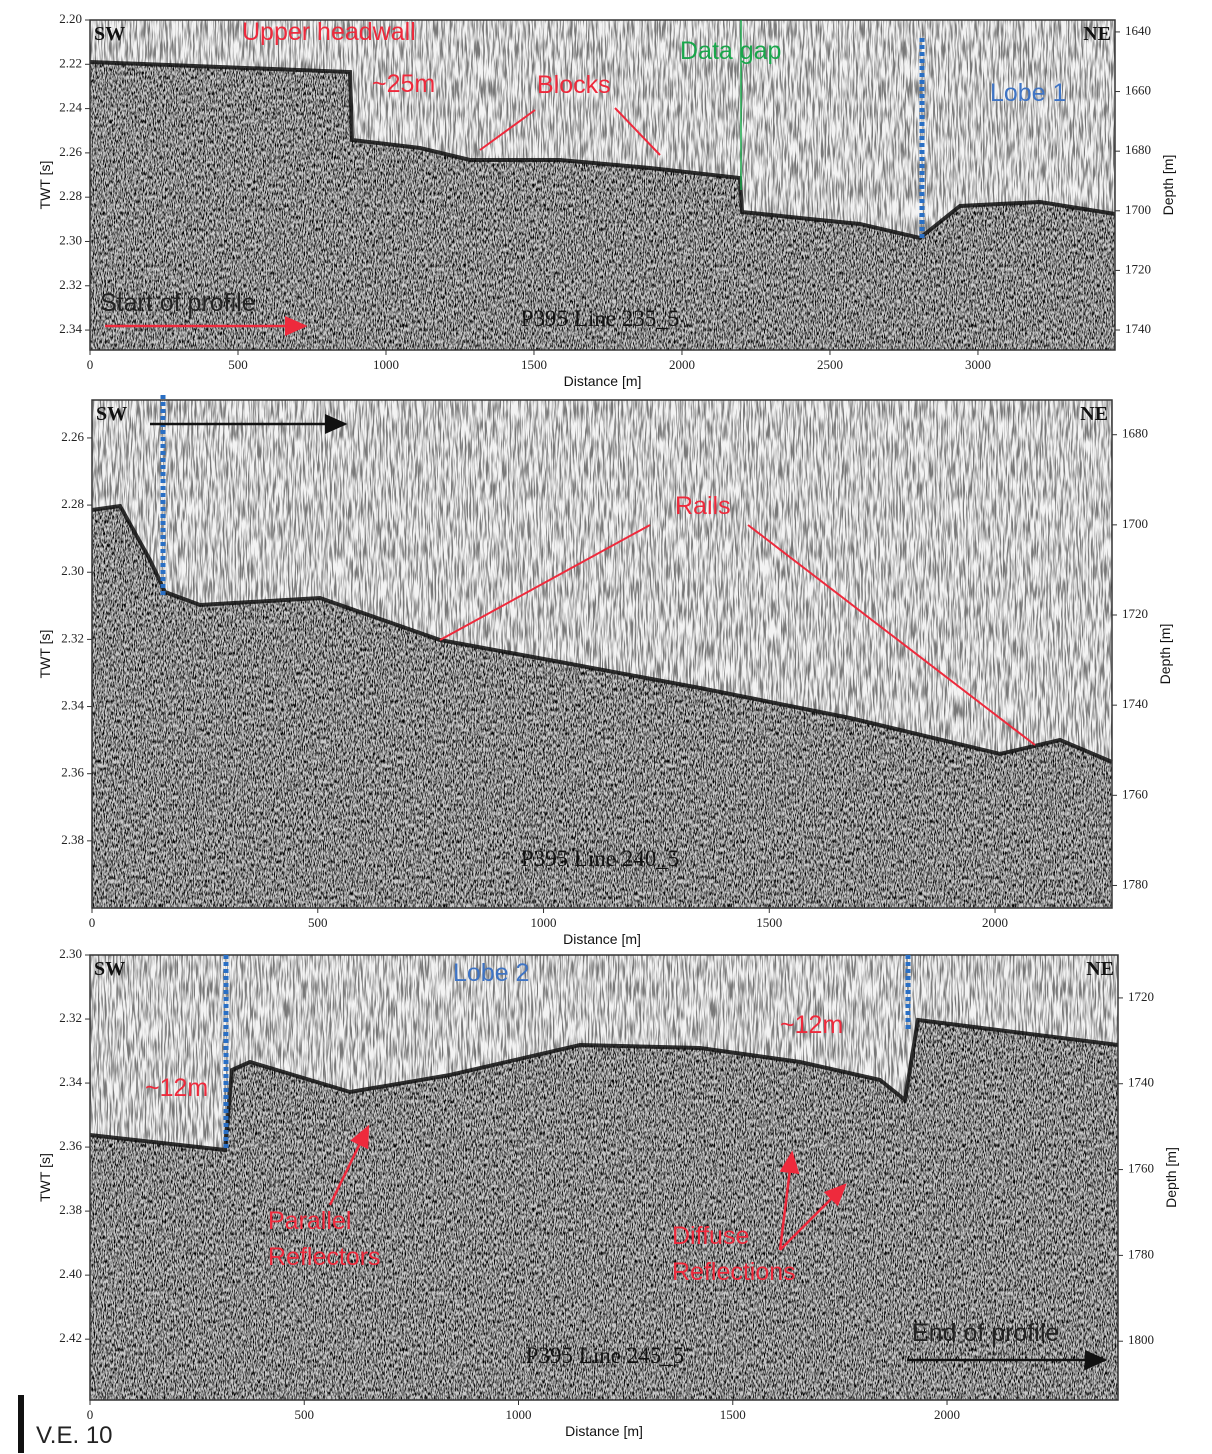 The height and width of the screenshot is (1454, 1212). What do you see at coordinates (734, 1272) in the screenshot?
I see `annotation: Reflections` at bounding box center [734, 1272].